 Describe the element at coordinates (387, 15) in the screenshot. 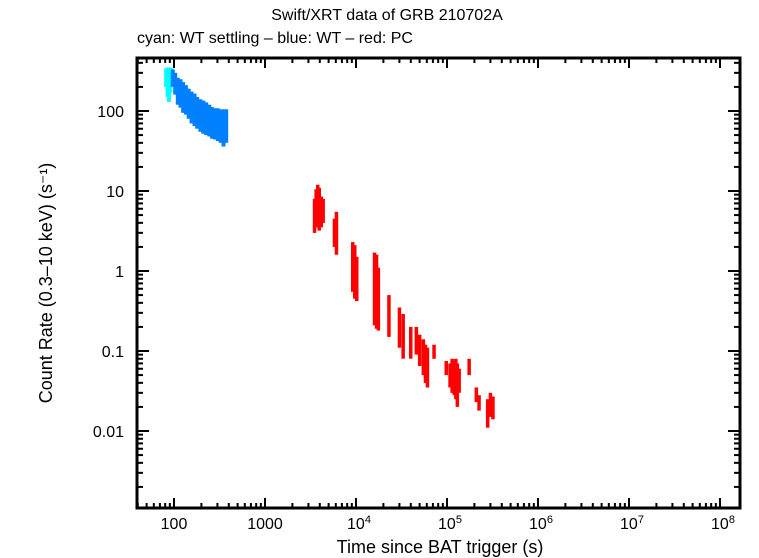

I see `chart-title: Swift/XRT data of GRB 210702A` at that location.